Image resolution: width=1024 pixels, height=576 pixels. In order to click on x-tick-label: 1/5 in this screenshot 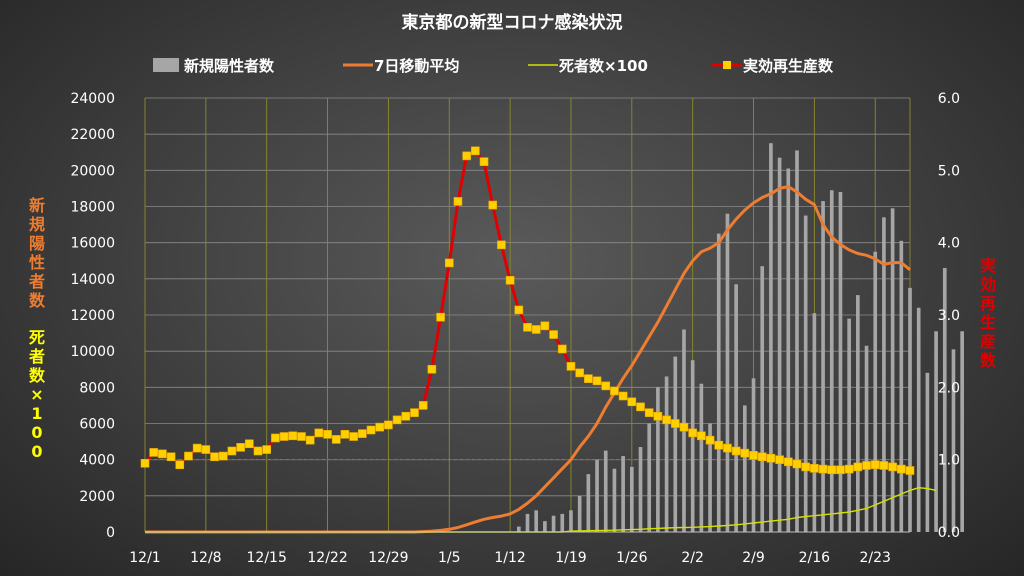, I will do `click(449, 558)`.